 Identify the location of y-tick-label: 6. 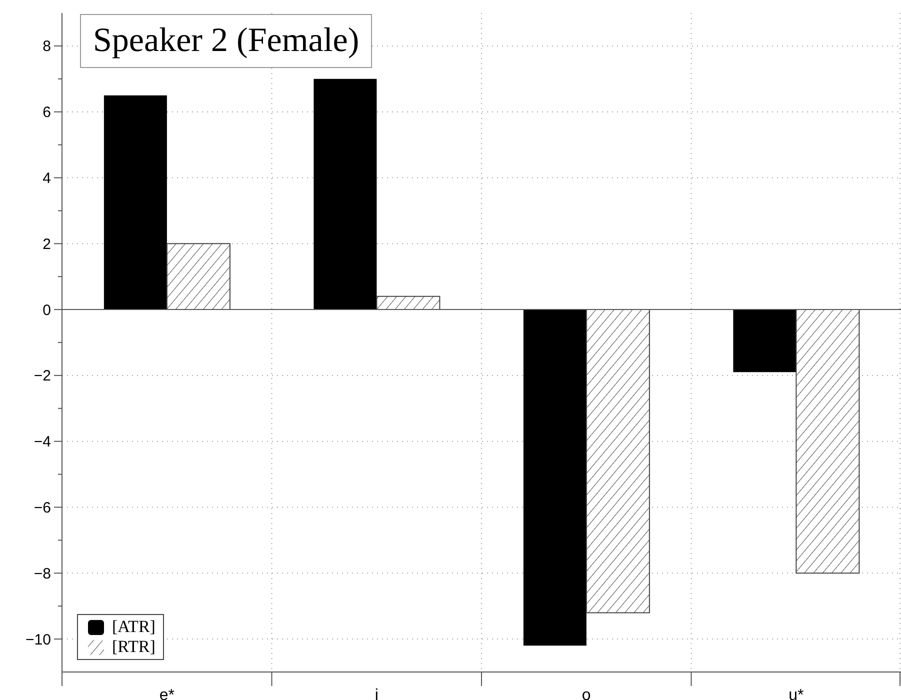
(46, 113).